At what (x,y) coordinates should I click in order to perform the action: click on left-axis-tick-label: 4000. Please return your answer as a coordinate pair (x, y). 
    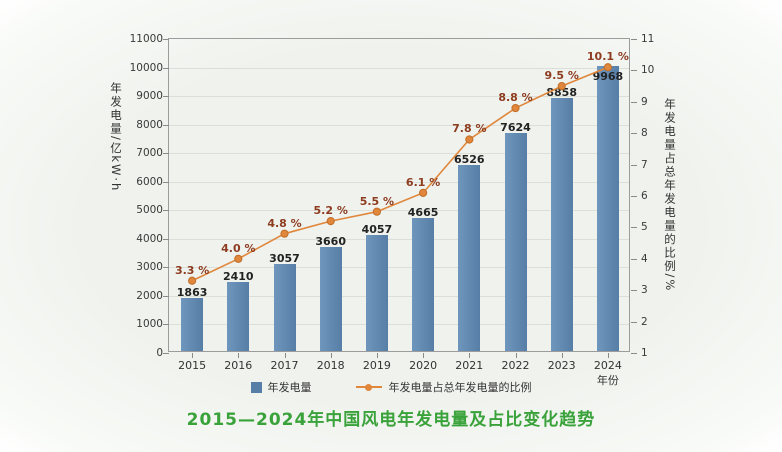
    Looking at the image, I should click on (149, 238).